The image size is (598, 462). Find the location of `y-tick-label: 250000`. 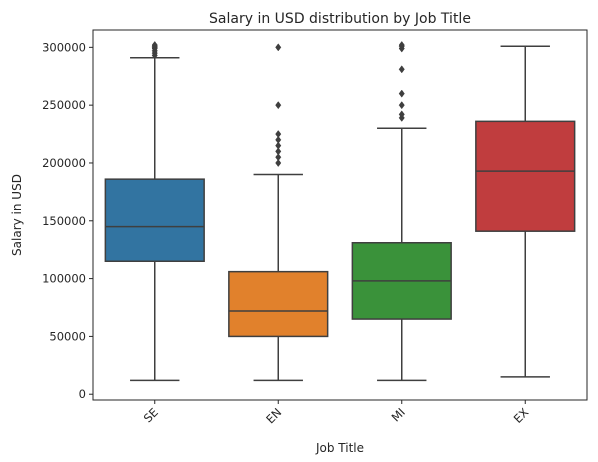

y-tick-label: 250000 is located at coordinates (64, 105).